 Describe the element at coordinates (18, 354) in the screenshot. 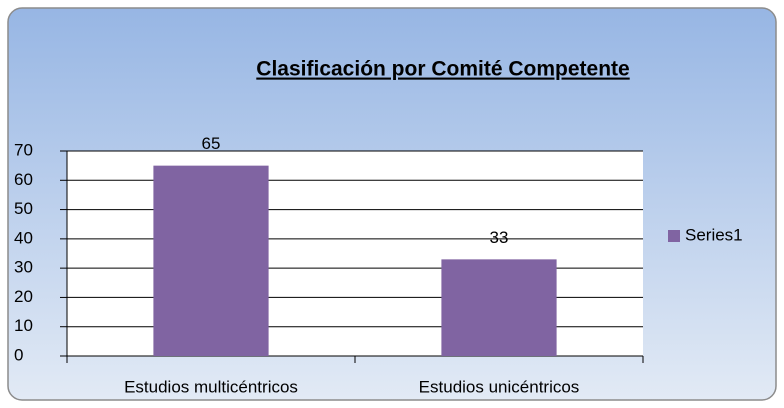

I see `y-tick-label: 0` at that location.